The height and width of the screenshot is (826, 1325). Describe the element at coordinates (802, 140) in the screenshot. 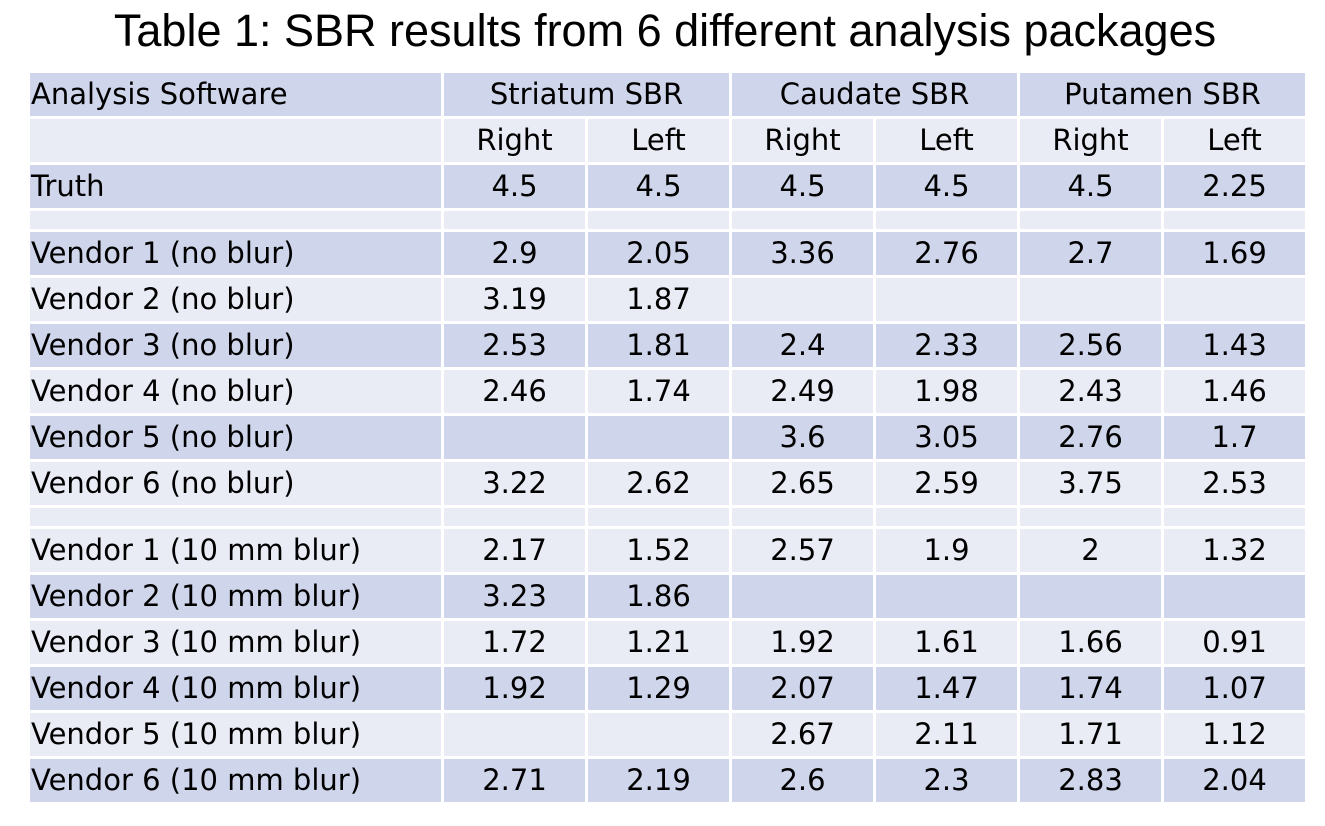

I see `sub-header-caudate-right: Right` at that location.